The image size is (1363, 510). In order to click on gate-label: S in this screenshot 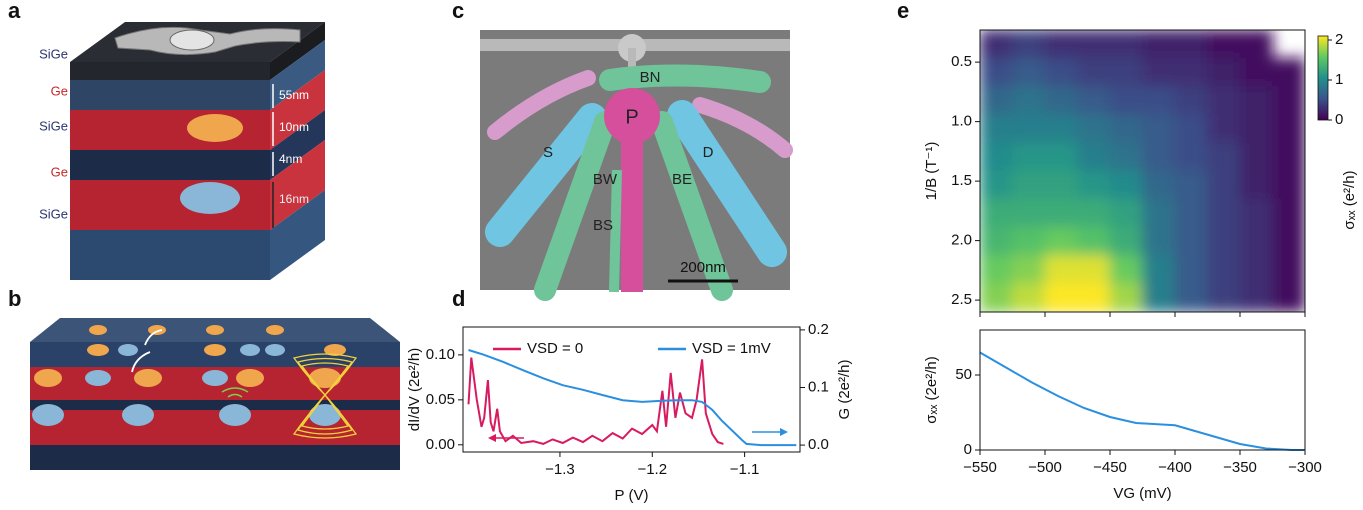, I will do `click(548, 152)`.